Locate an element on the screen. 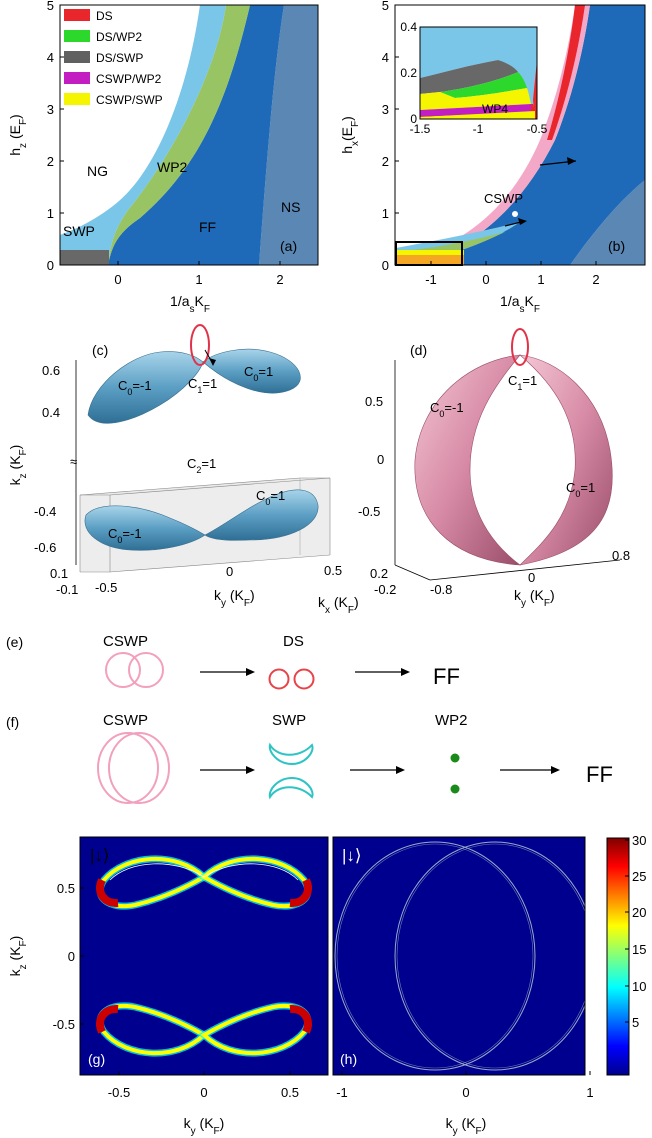  ky-c-2: 0 is located at coordinates (229, 571).